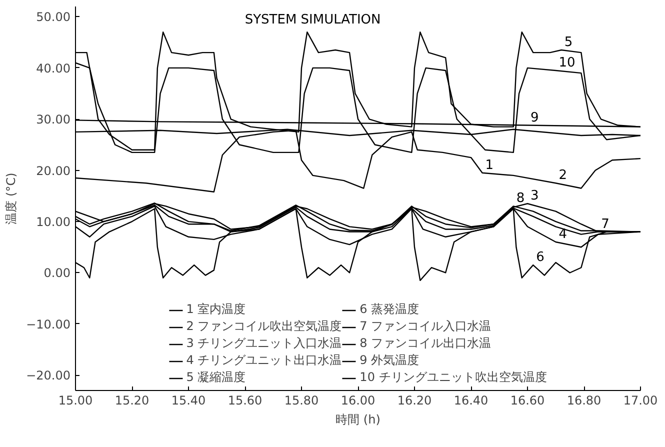 This screenshot has width=665, height=447. Describe the element at coordinates (563, 176) in the screenshot. I see `annotation: 2` at that location.